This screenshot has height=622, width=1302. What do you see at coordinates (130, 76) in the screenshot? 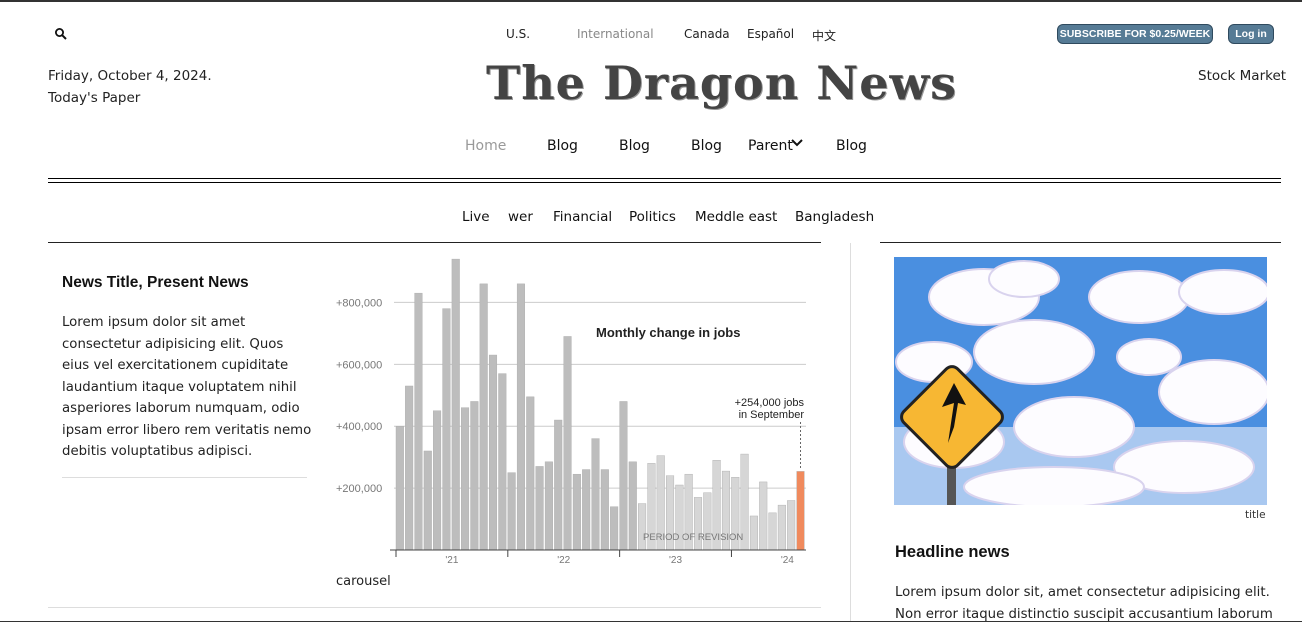
I see `current-date: Friday, October 4, 2024.` at bounding box center [130, 76].